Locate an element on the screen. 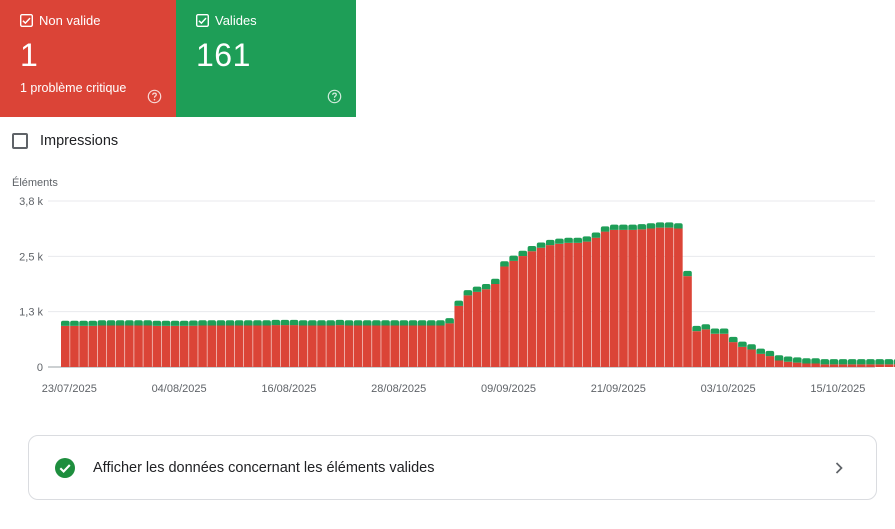 The height and width of the screenshot is (529, 895). critical-issues-count: 1 problème critique is located at coordinates (73, 88).